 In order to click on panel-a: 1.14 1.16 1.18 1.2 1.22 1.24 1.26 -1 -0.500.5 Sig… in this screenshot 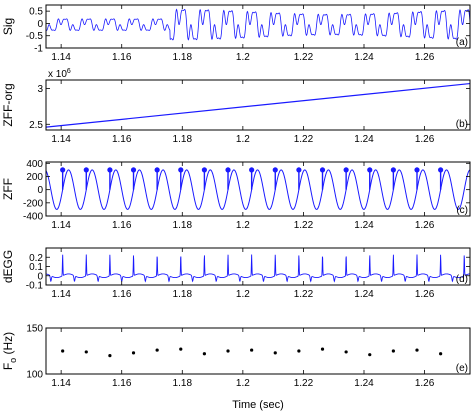, I will do `click(236, 33)`.